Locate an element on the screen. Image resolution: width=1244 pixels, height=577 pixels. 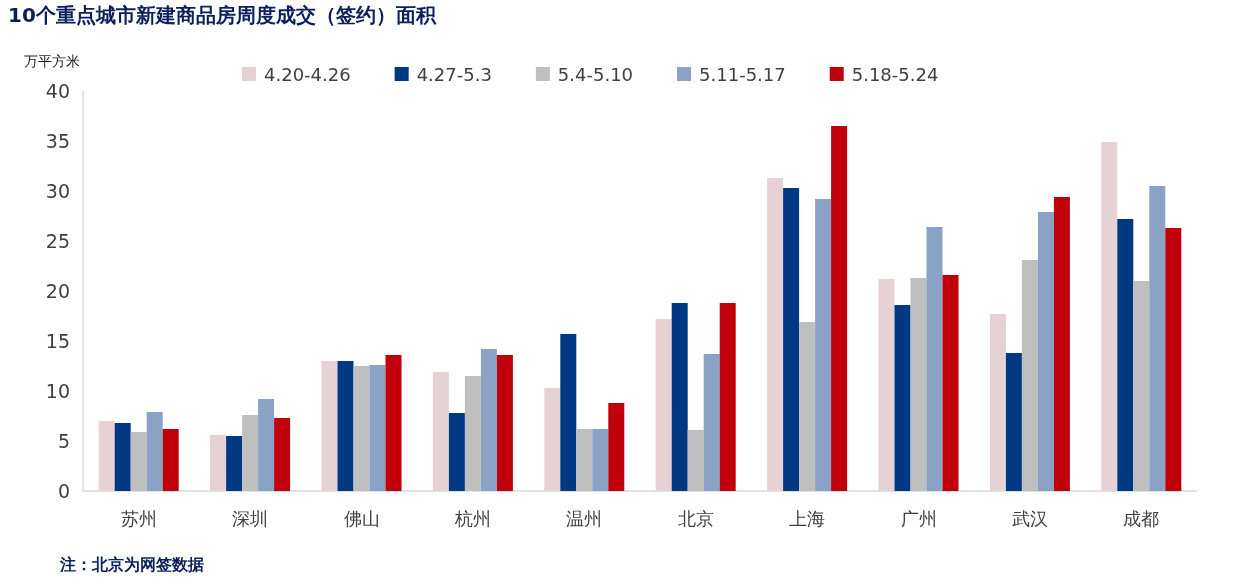
y-tick-label: 10 is located at coordinates (57, 391).